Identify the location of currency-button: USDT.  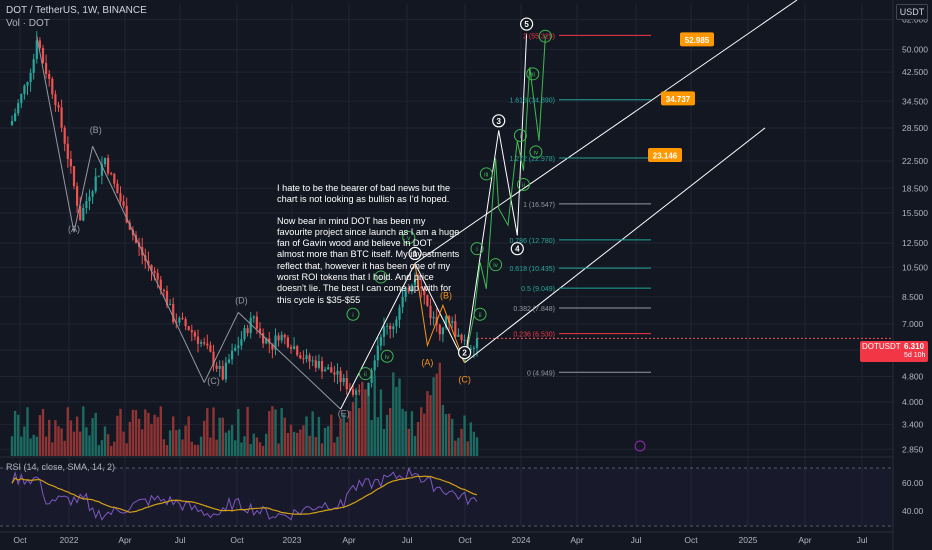
(912, 12).